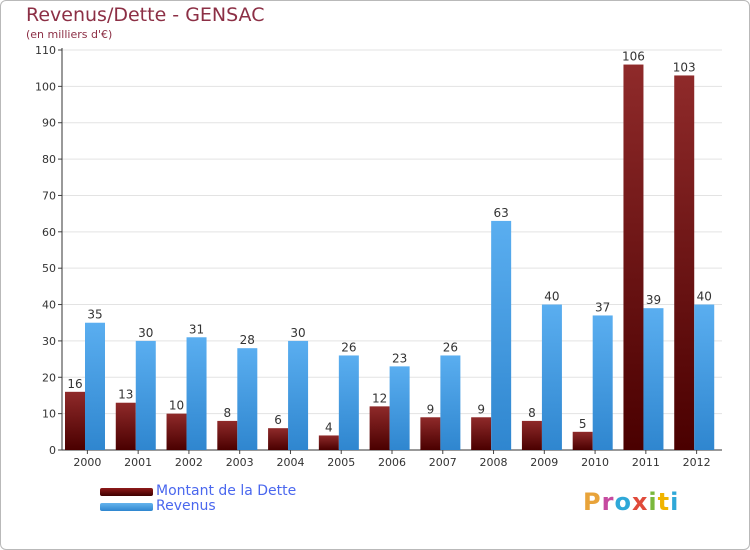 Image resolution: width=750 pixels, height=550 pixels. Describe the element at coordinates (138, 462) in the screenshot. I see `x-tick-label: 2001` at that location.